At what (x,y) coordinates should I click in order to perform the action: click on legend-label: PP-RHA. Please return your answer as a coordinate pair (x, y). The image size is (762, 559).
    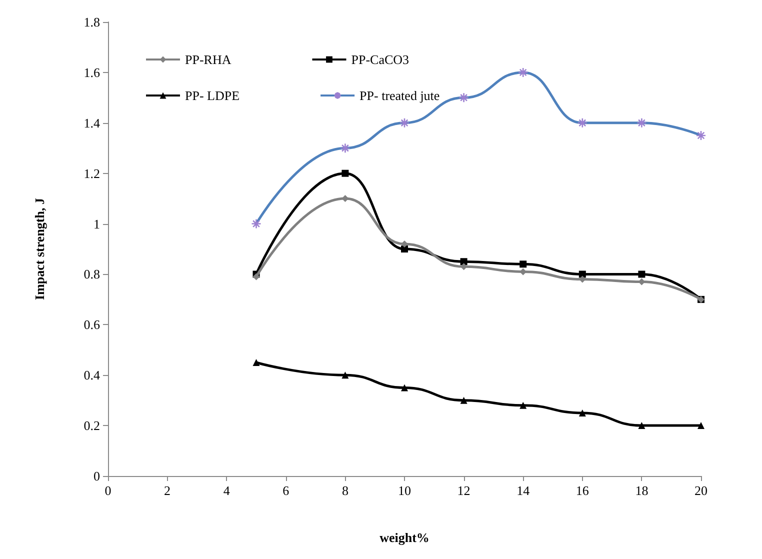
    Looking at the image, I should click on (208, 59).